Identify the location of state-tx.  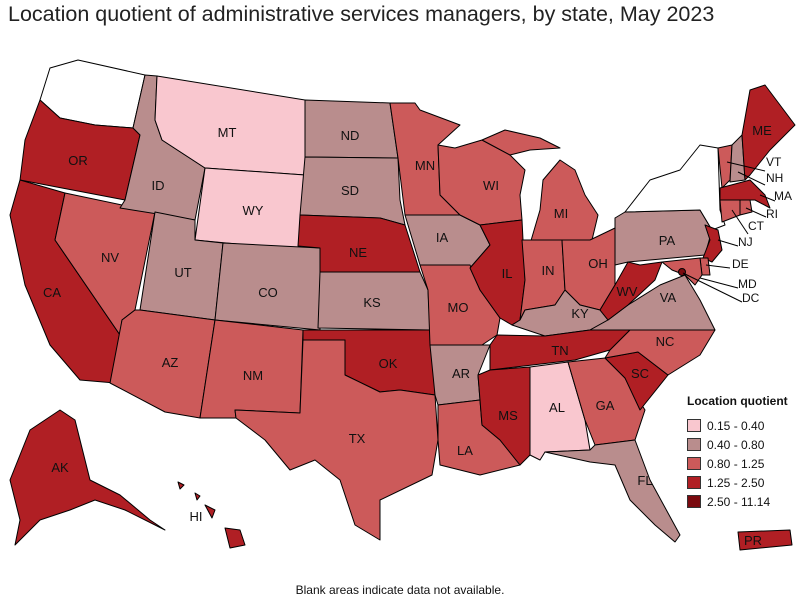
(336, 440).